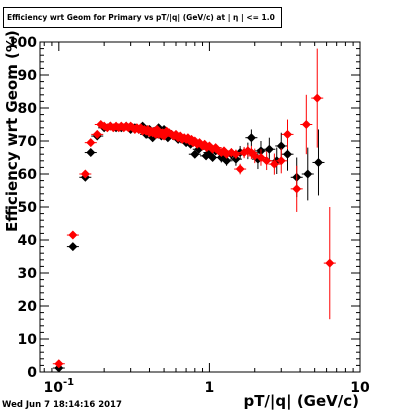 The height and width of the screenshot is (414, 400). What do you see at coordinates (301, 401) in the screenshot?
I see `x-axis-label: pT/|q| (GeV/c)` at bounding box center [301, 401].